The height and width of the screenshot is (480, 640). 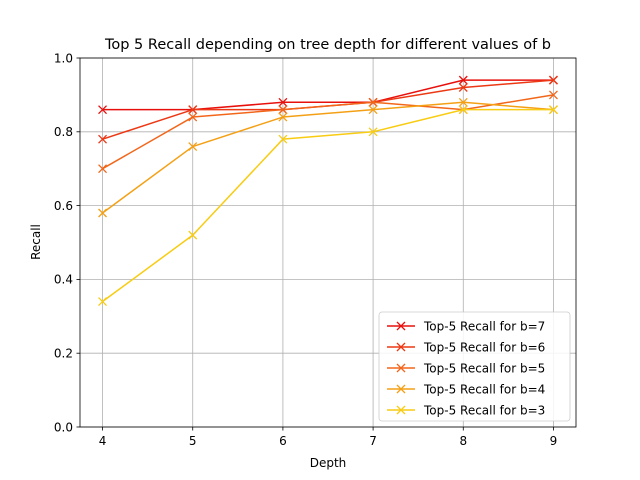 What do you see at coordinates (63, 132) in the screenshot?
I see `y-tick-label: 0.8` at bounding box center [63, 132].